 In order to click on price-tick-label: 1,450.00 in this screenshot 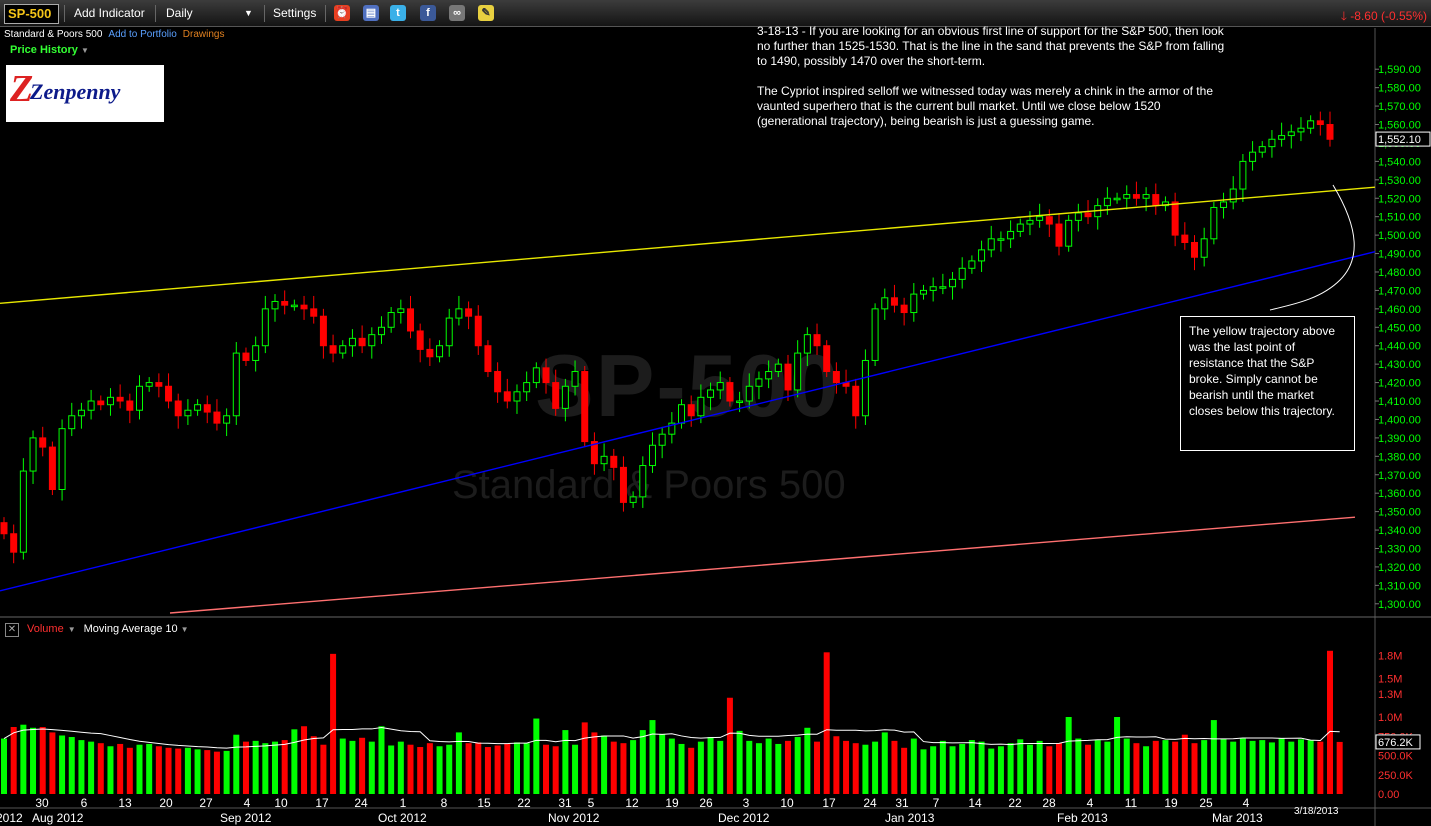, I will do `click(1399, 328)`.